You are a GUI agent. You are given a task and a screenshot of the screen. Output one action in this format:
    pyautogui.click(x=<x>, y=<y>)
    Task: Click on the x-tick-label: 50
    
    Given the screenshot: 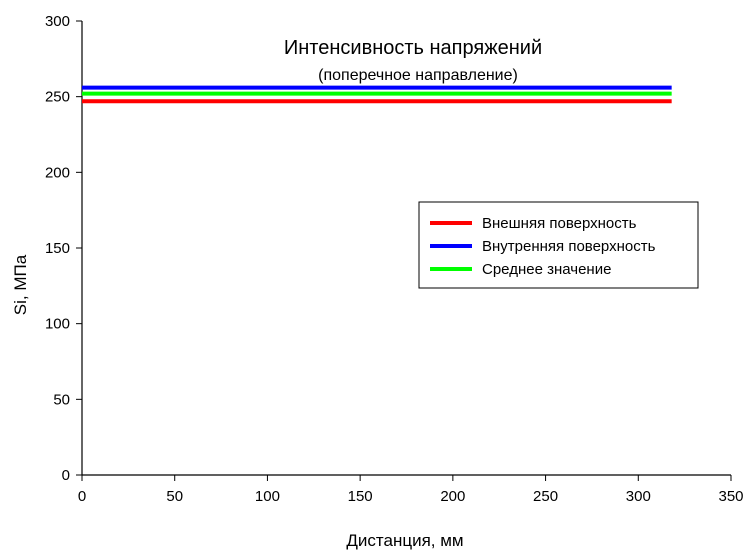 What is the action you would take?
    pyautogui.click(x=174, y=496)
    